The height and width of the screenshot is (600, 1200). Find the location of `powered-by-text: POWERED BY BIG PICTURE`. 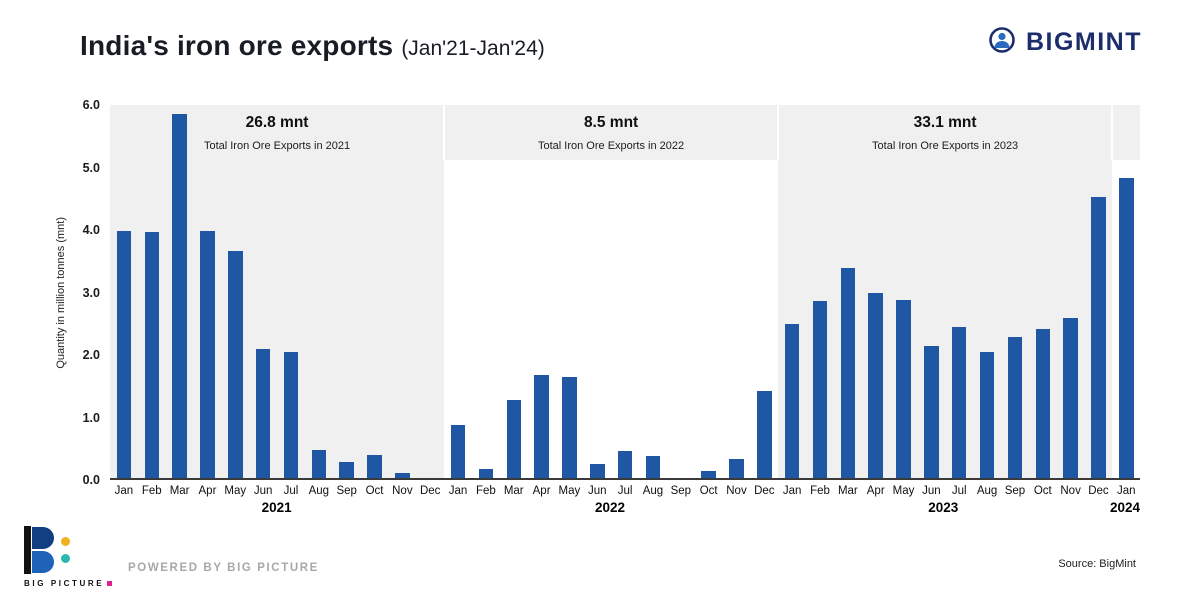

powered-by-text: POWERED BY BIG PICTURE is located at coordinates (223, 568).